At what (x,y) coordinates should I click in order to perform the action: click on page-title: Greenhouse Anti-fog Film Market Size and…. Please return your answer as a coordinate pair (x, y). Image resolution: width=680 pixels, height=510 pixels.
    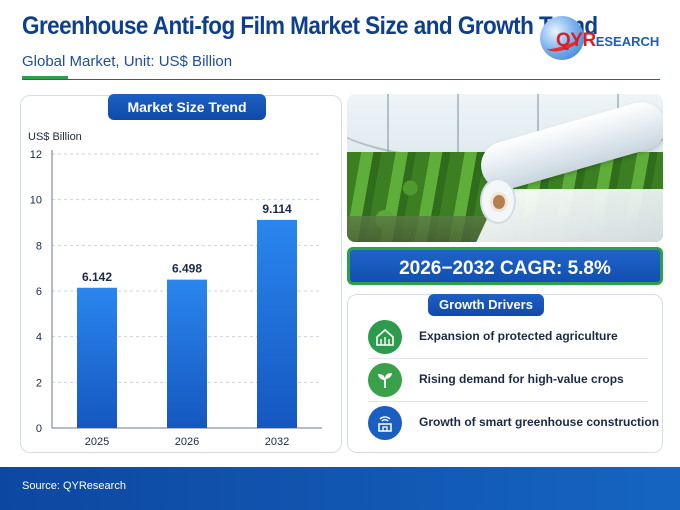
    Looking at the image, I should click on (310, 26).